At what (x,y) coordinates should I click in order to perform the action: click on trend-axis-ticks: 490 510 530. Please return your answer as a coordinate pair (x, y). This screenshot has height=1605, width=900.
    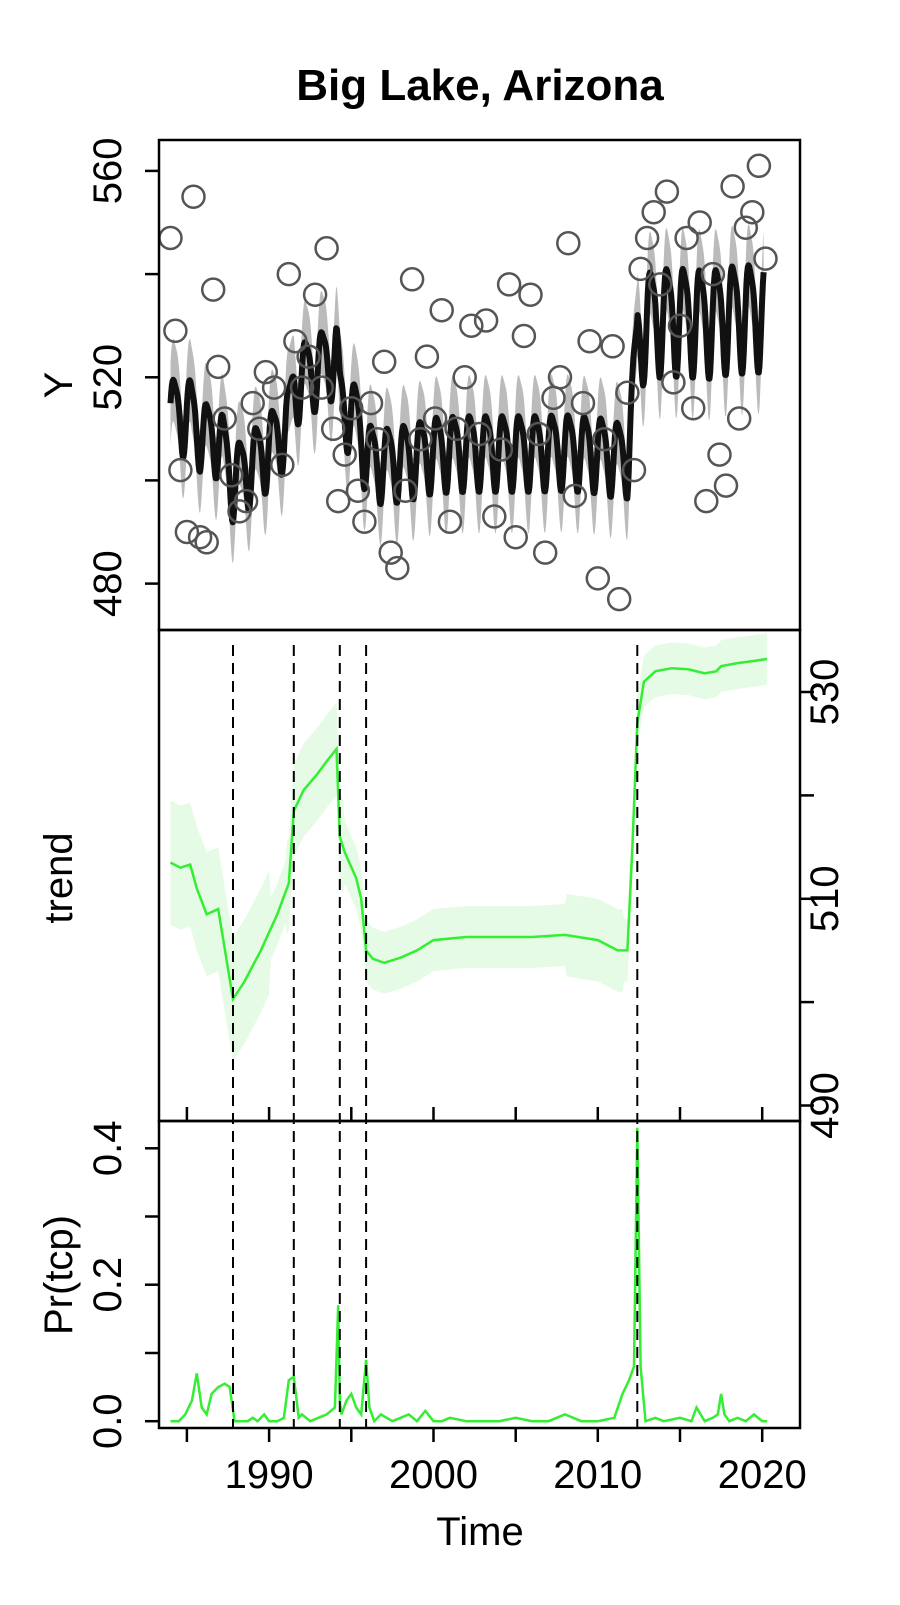
    Looking at the image, I should click on (823, 899).